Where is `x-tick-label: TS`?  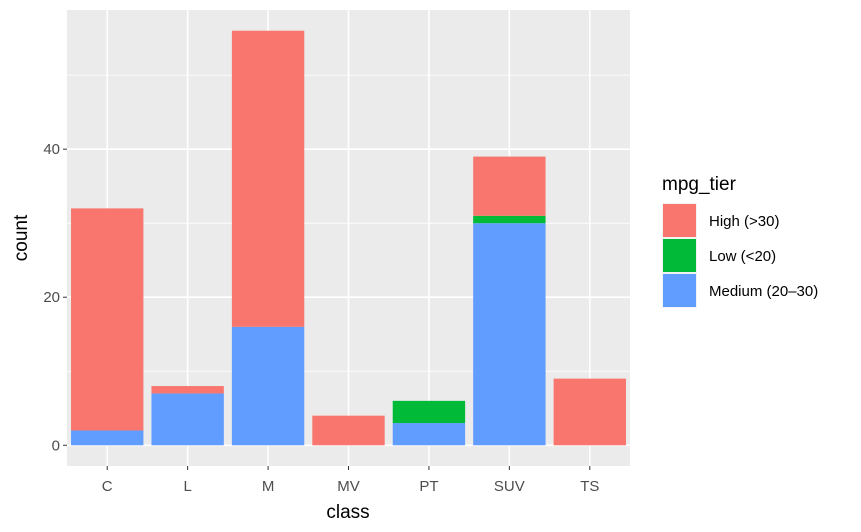
x-tick-label: TS is located at coordinates (589, 486).